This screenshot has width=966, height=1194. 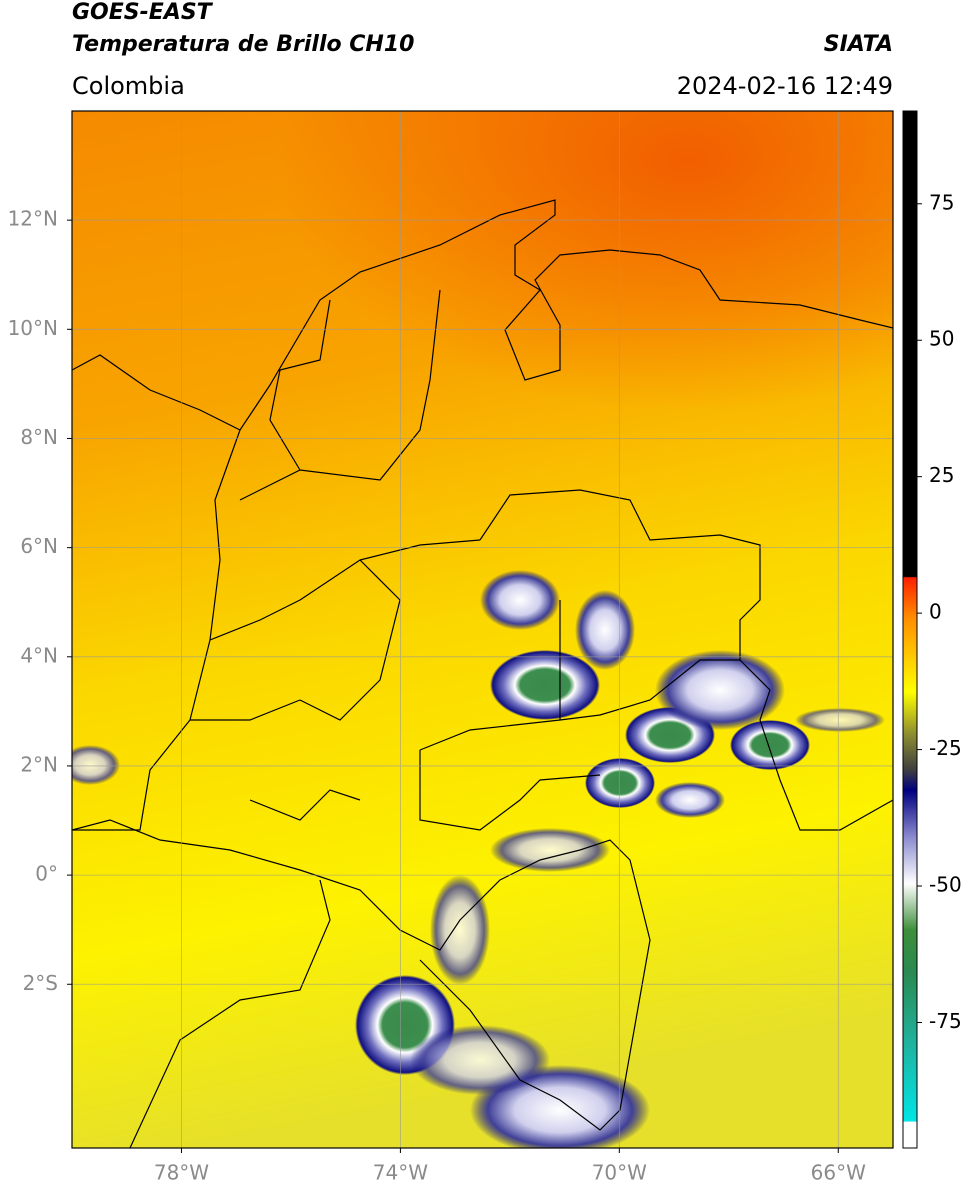 What do you see at coordinates (39, 655) in the screenshot?
I see `y-tick-label: 4°N` at bounding box center [39, 655].